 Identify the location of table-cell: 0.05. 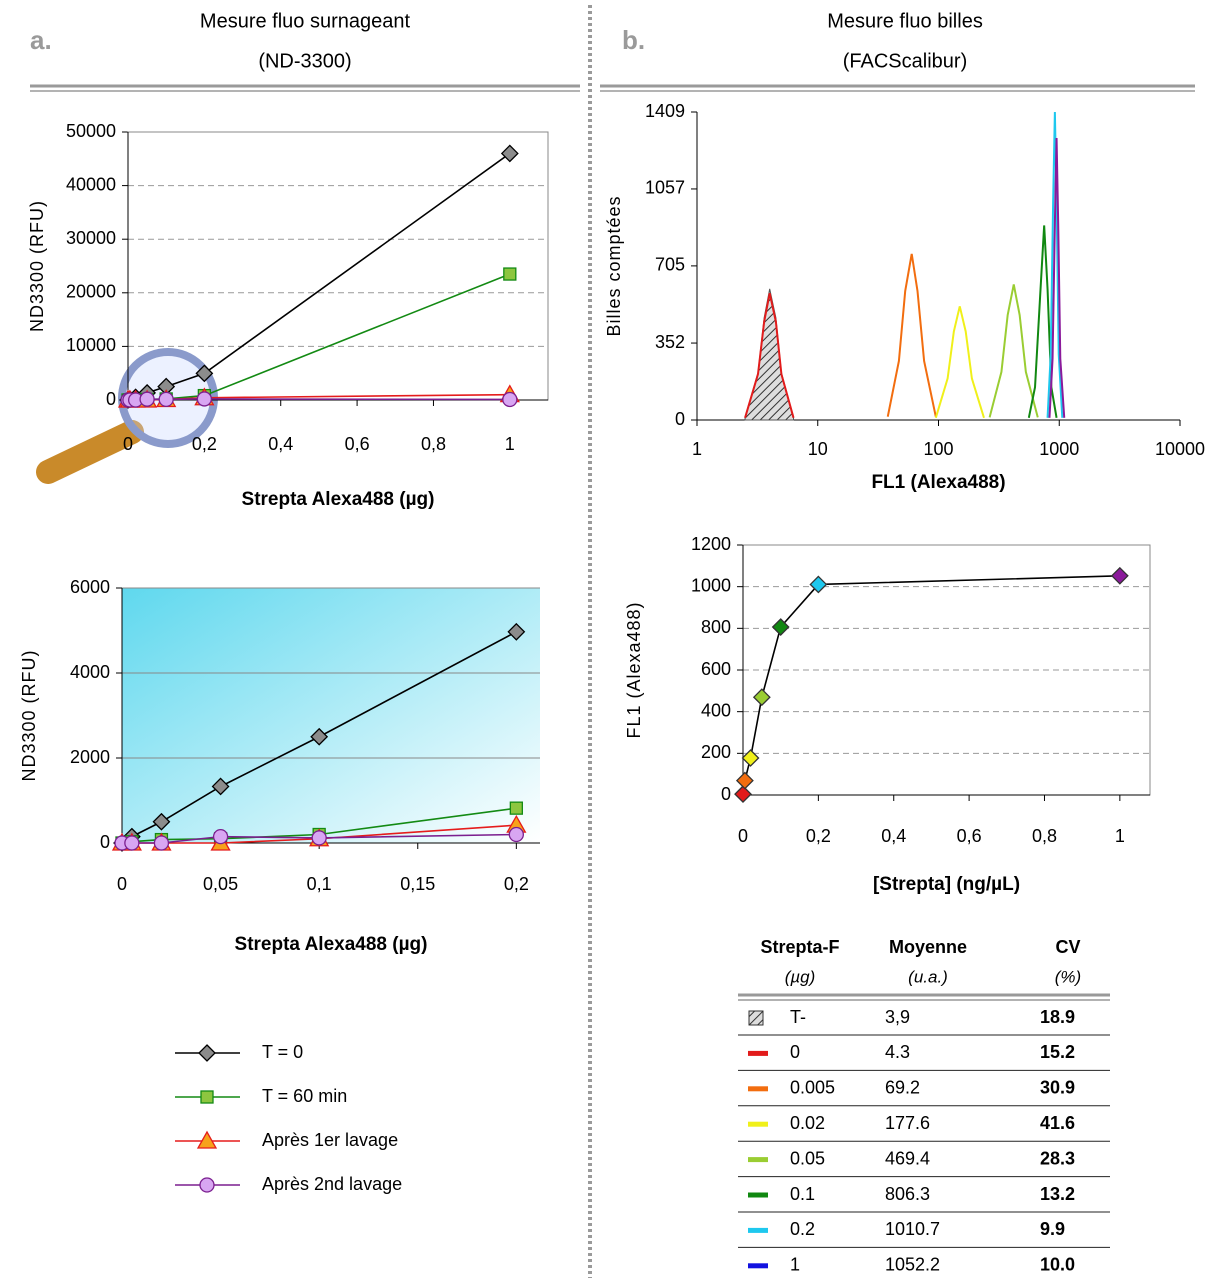
(807, 1158).